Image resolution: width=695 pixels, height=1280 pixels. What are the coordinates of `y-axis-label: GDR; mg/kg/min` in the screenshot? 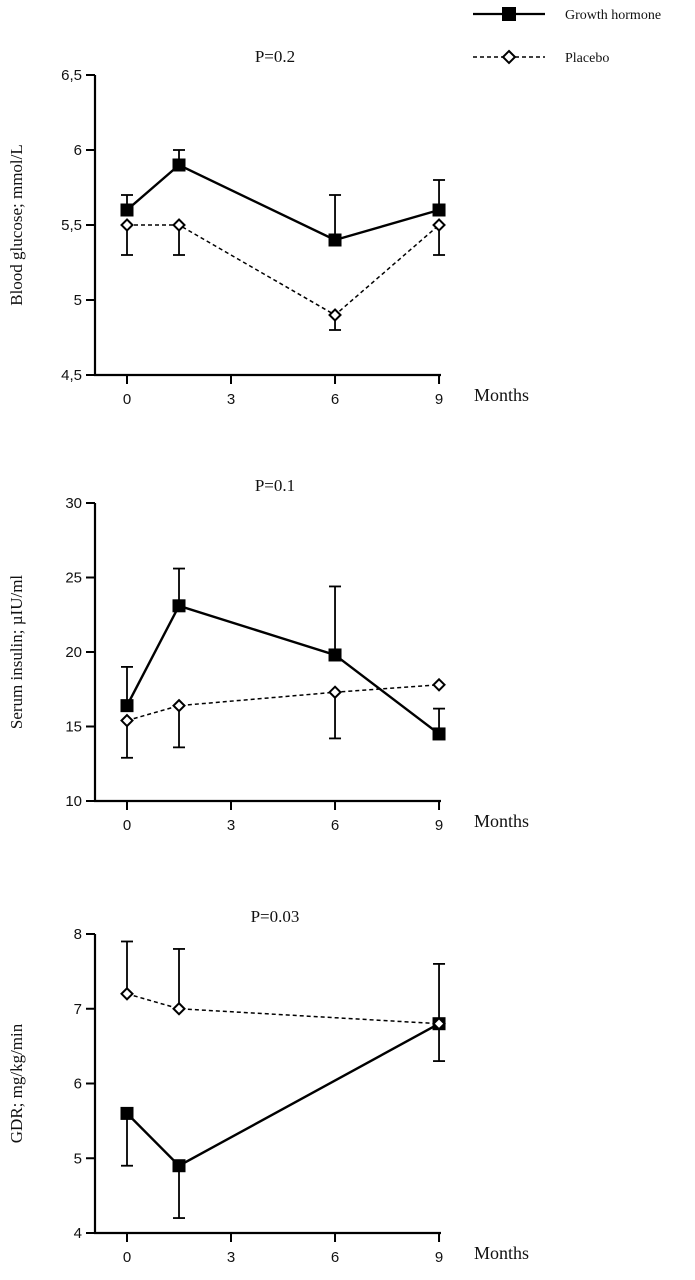 It's located at (16, 1083).